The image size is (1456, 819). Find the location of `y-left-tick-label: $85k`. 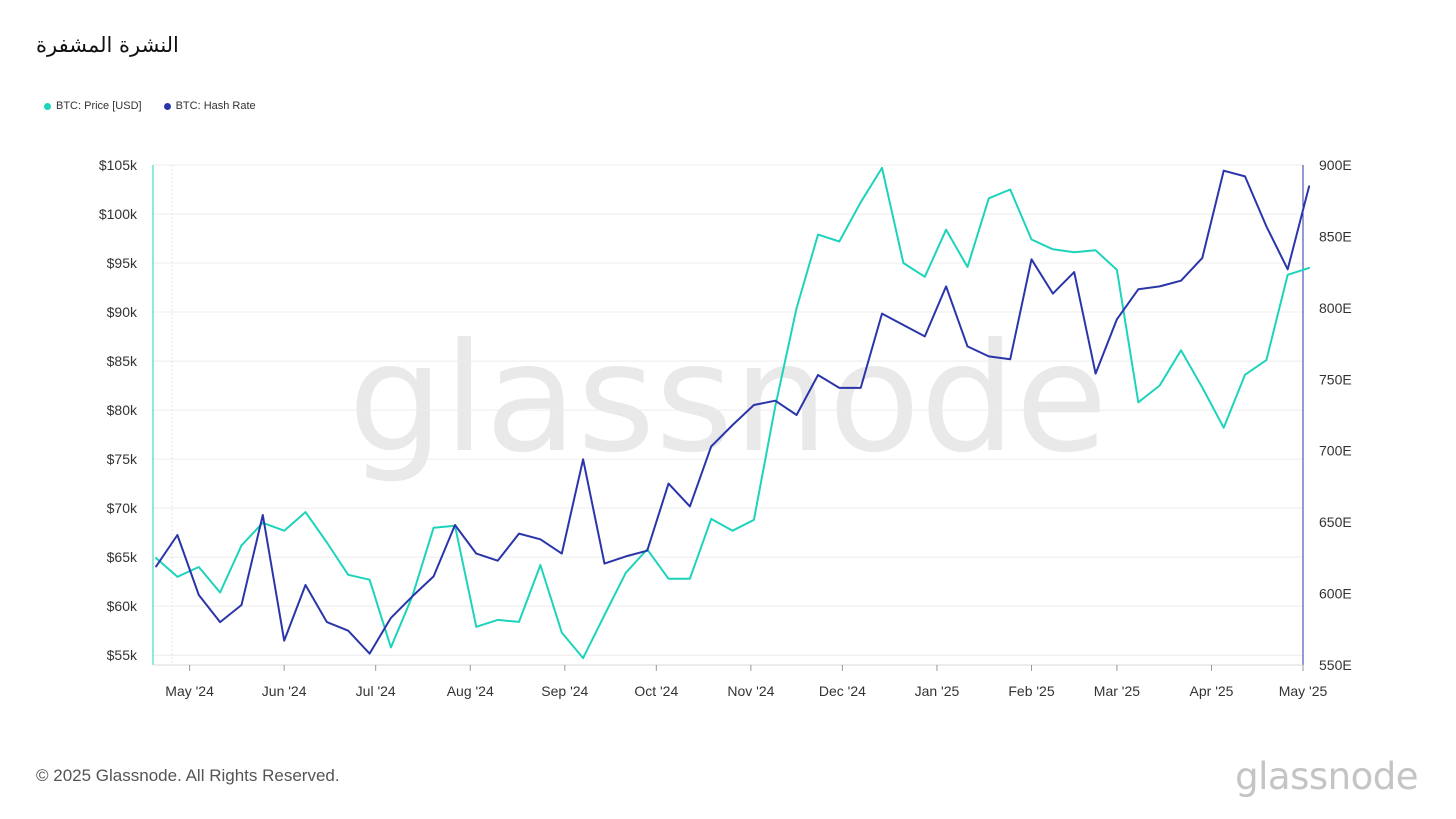

y-left-tick-label: $85k is located at coordinates (122, 361).